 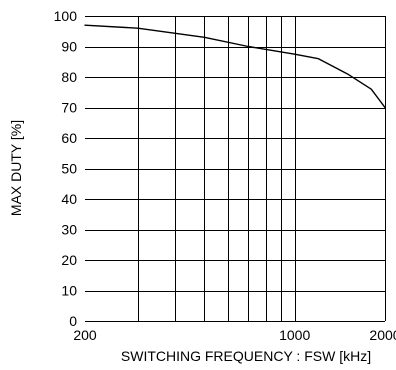 What do you see at coordinates (382, 335) in the screenshot?
I see `x-tick-label: 2000` at bounding box center [382, 335].